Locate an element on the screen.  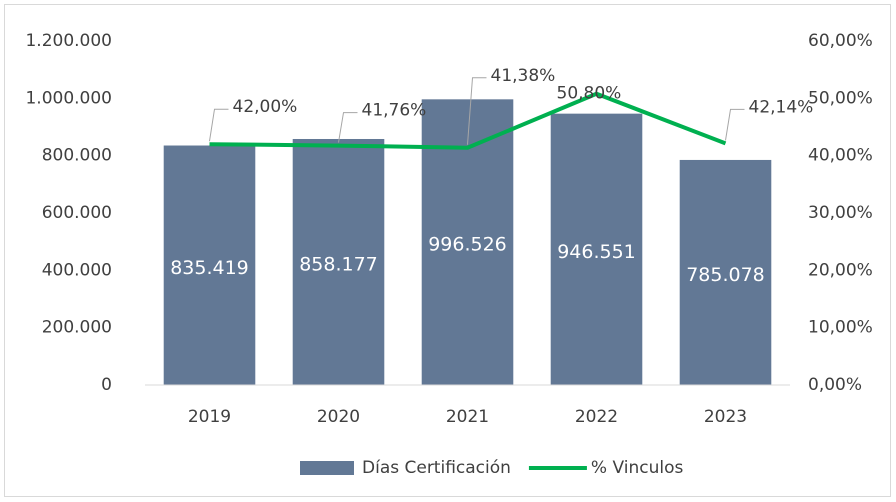
y-tick-label: 1.000.000 is located at coordinates (68, 98).